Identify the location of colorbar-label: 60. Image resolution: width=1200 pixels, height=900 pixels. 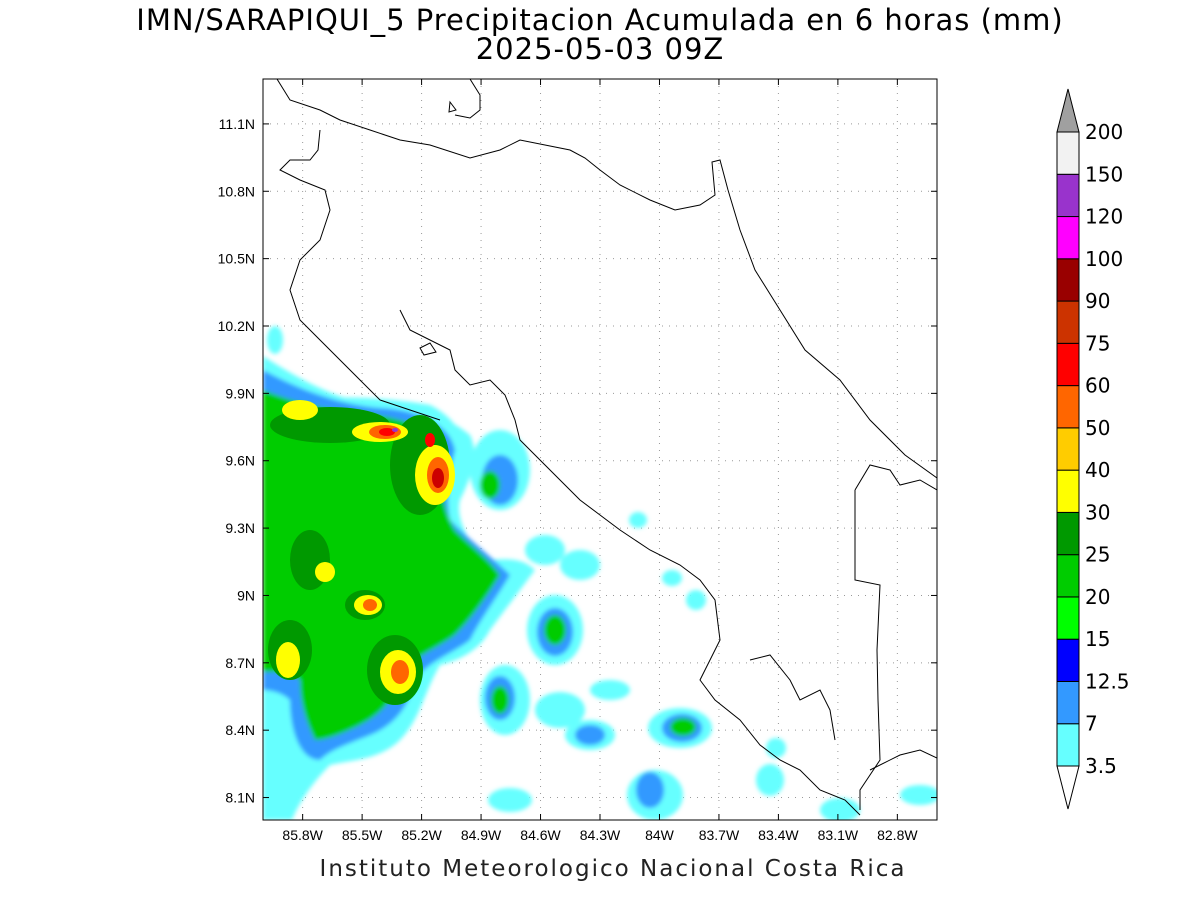
(1097, 386).